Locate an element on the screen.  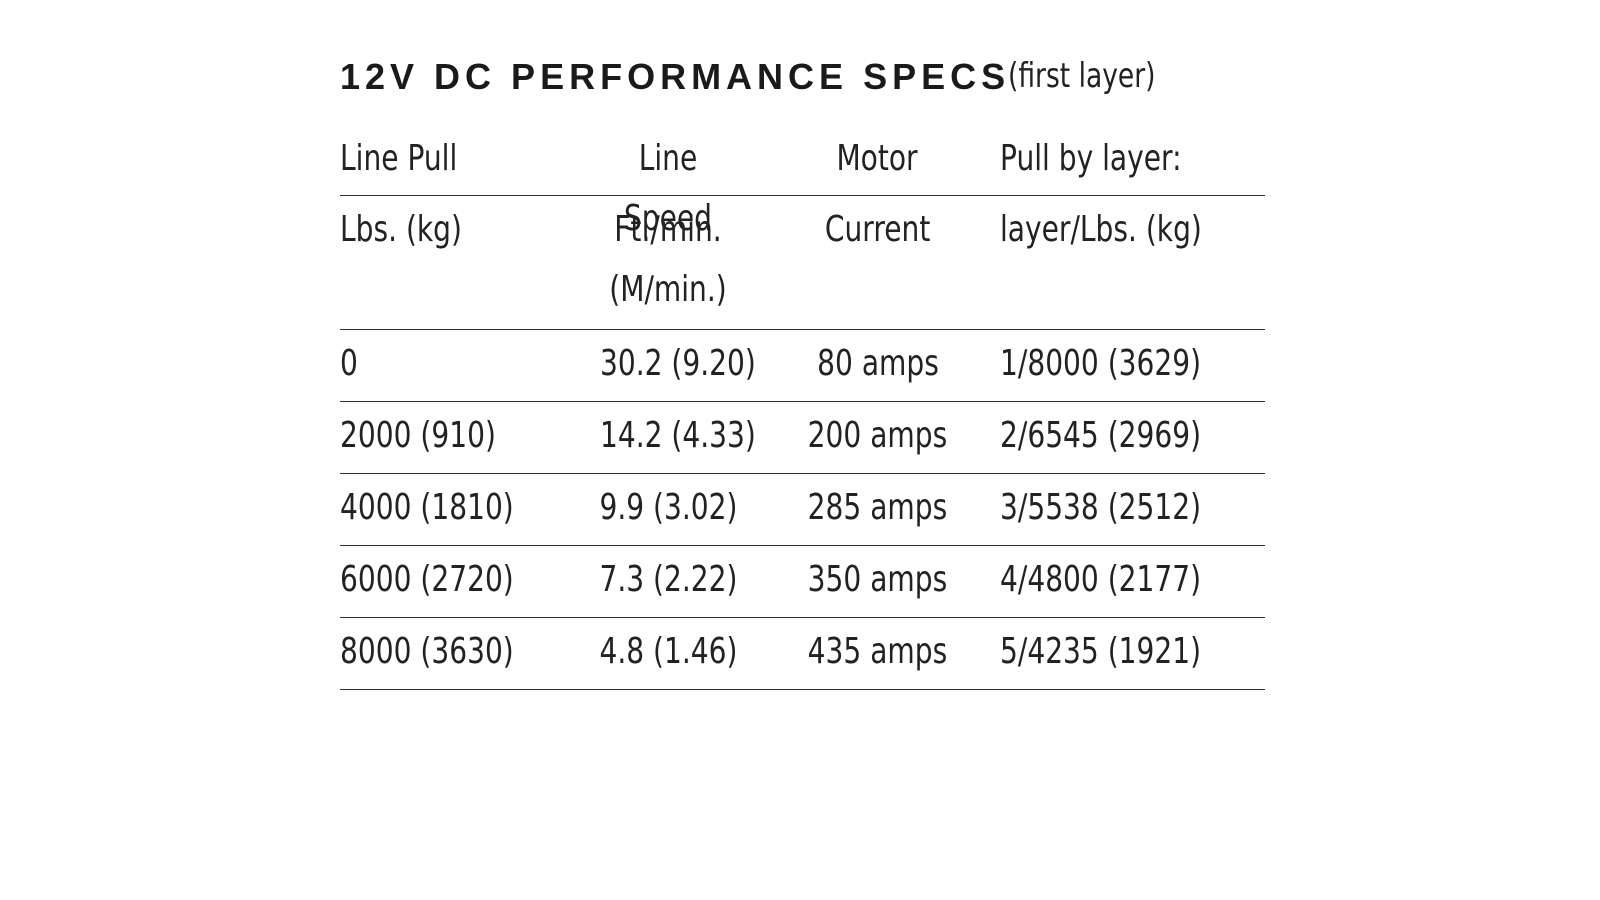
data-cell: 4000 (1810) is located at coordinates (455, 508).